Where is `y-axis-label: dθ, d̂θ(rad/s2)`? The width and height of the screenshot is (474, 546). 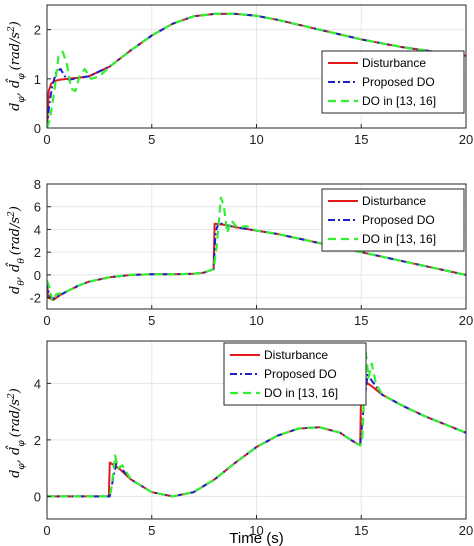
y-axis-label: dθ, d̂θ(rad/s2) is located at coordinates (16, 250).